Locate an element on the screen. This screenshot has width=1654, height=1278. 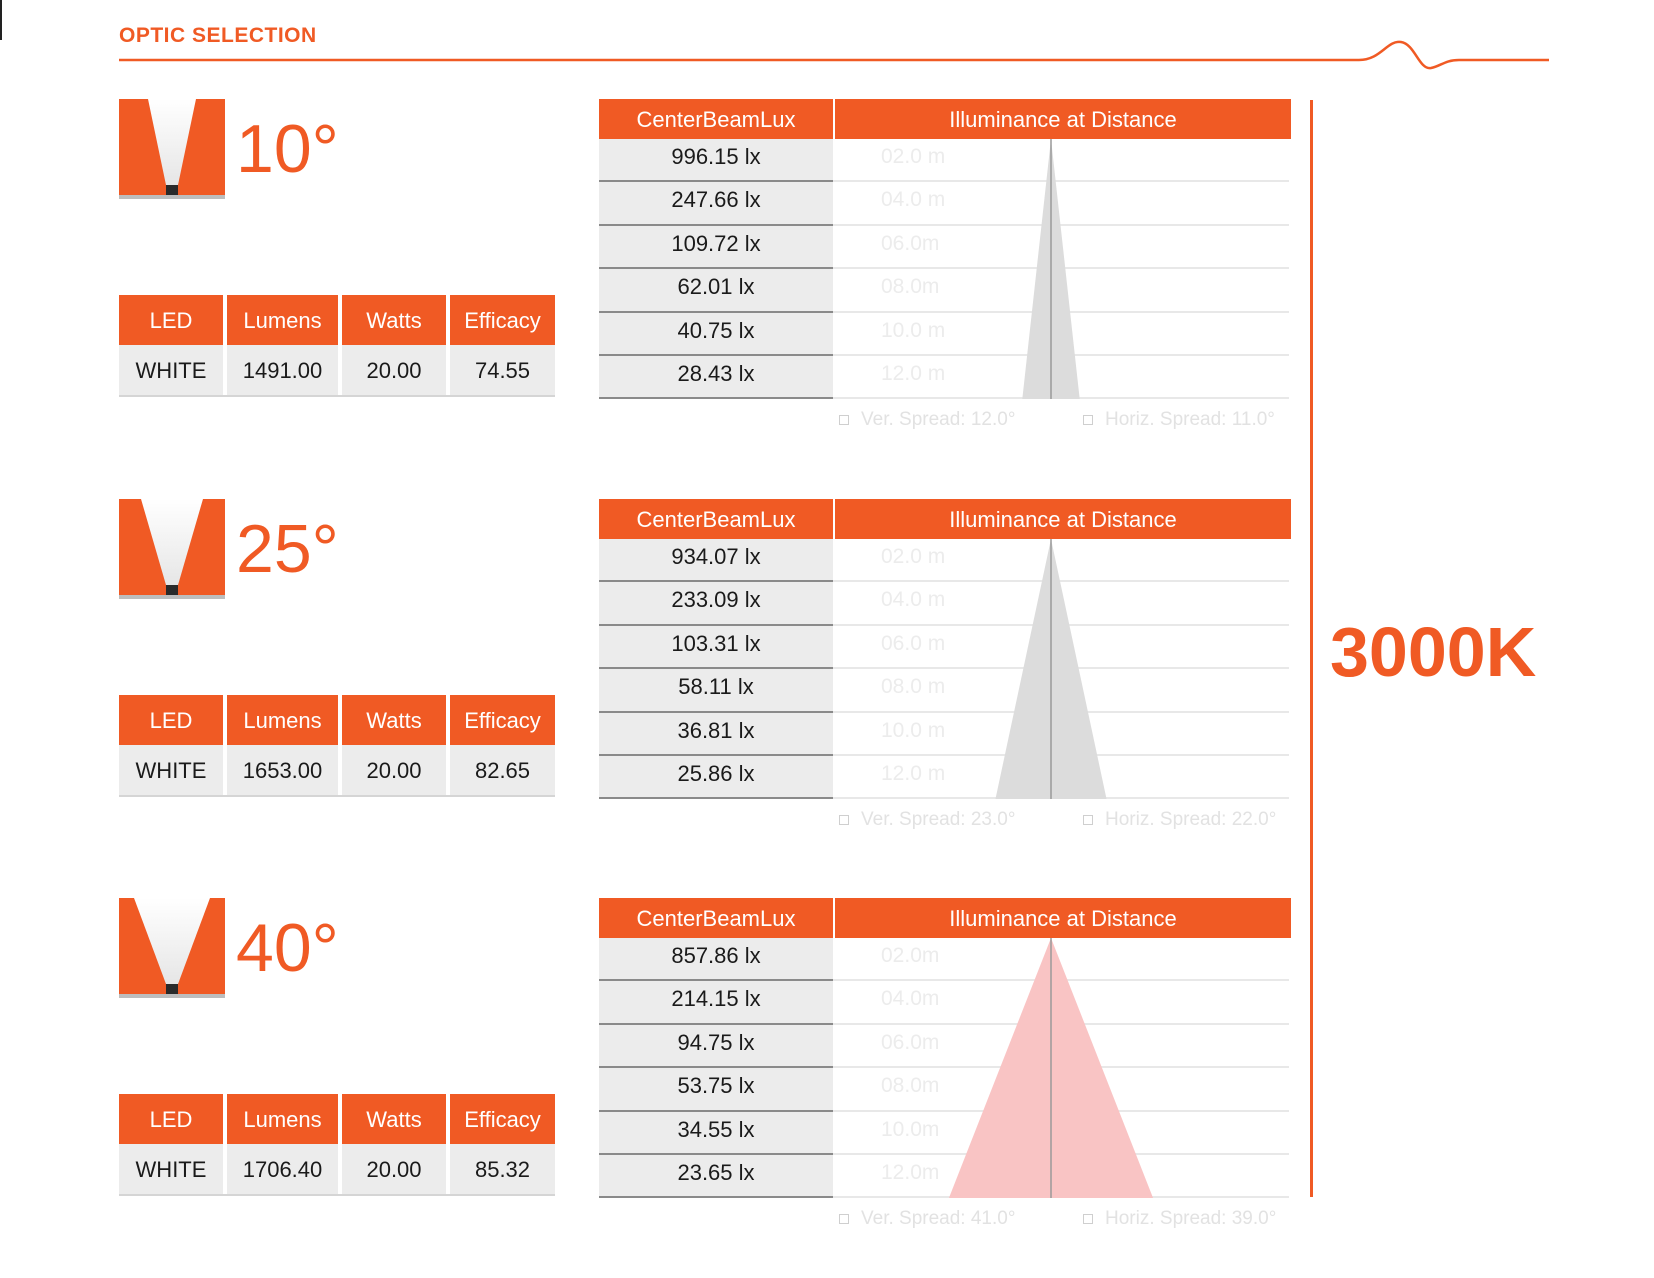
center-beam-lux-value: 103.31 lx is located at coordinates (716, 647).